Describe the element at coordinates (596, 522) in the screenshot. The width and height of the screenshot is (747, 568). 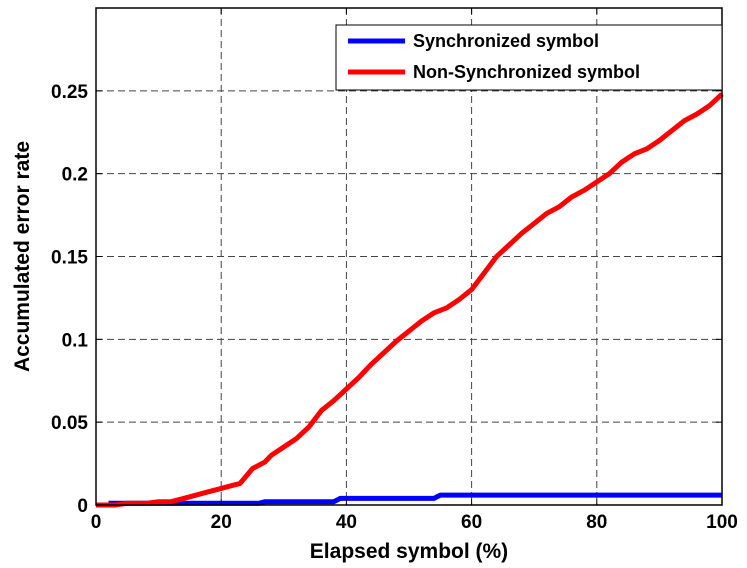
I see `x-tick-label: 80` at that location.